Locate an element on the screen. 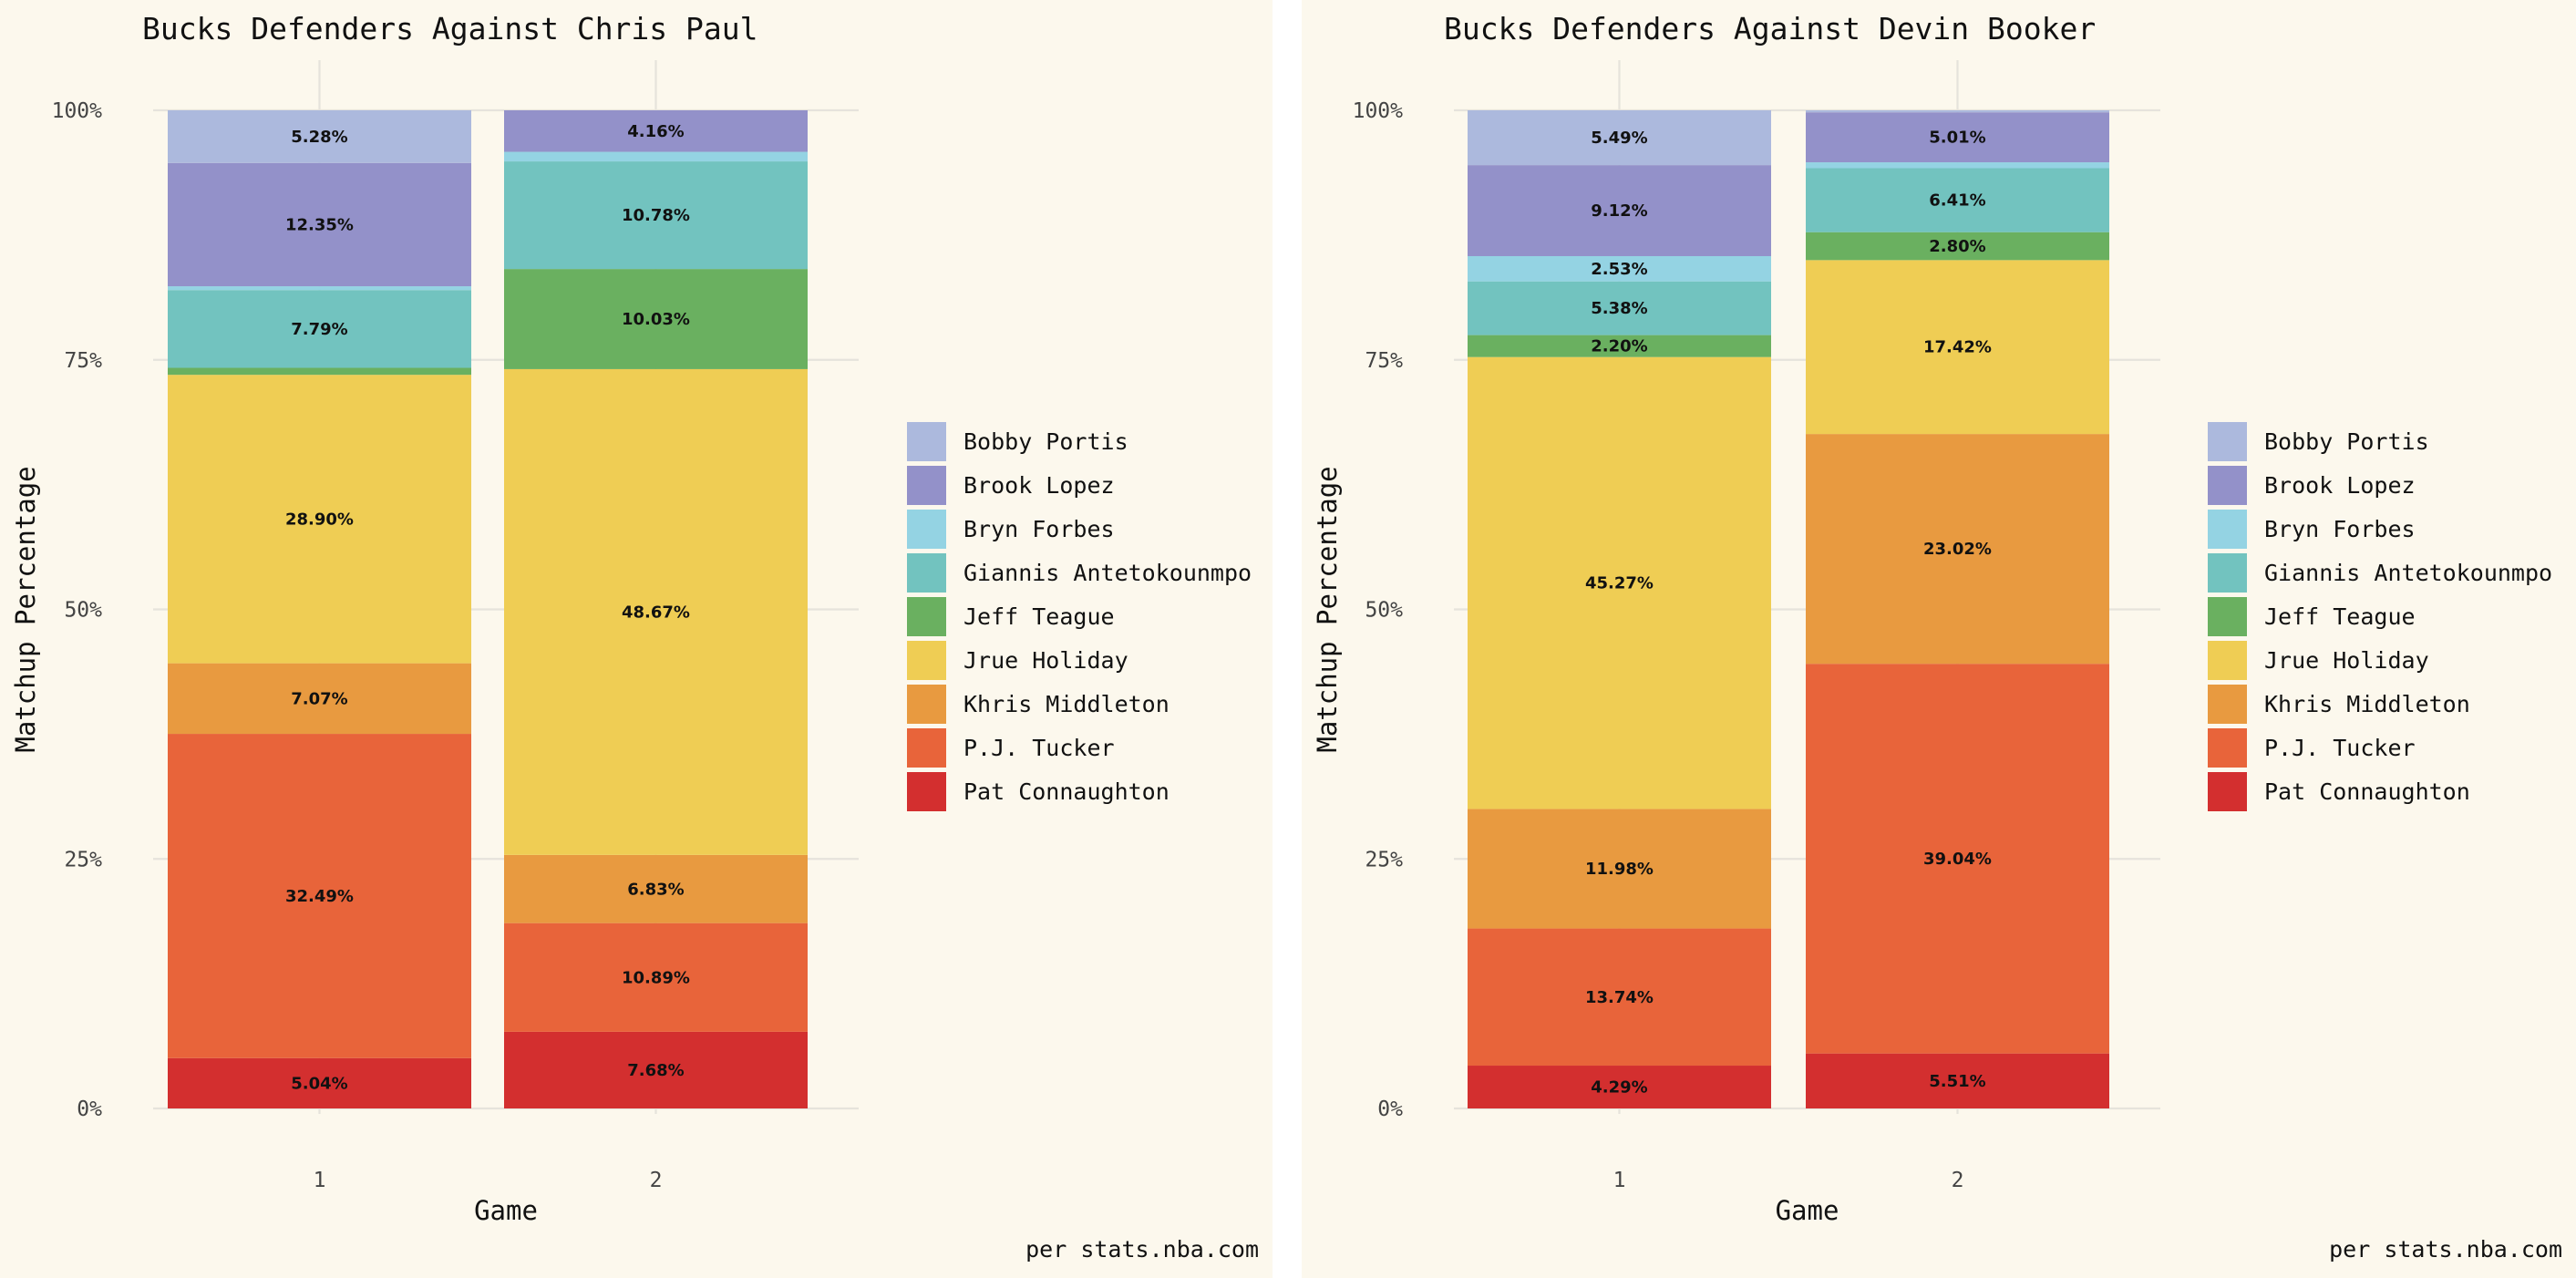  data-label: 10.03% is located at coordinates (656, 319).